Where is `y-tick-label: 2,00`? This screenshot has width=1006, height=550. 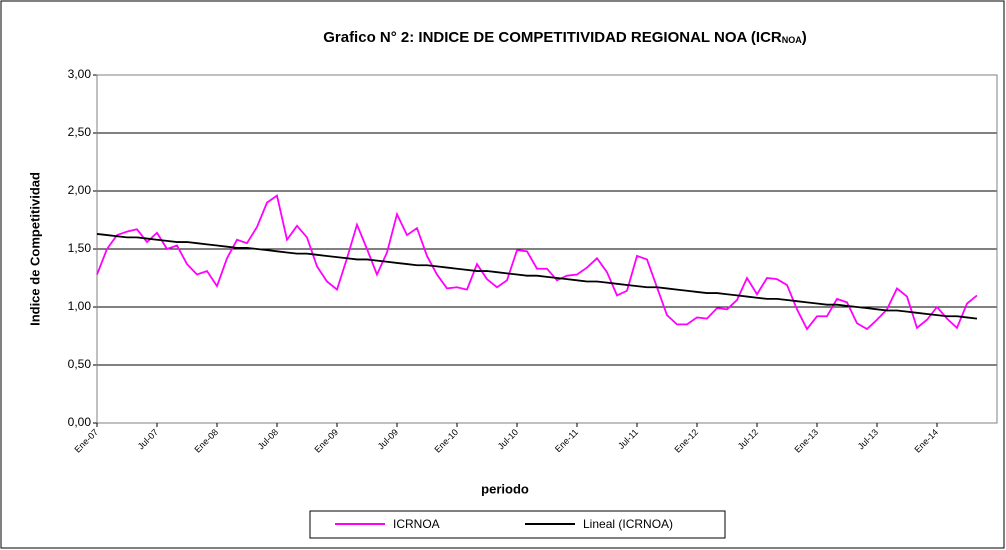 y-tick-label: 2,00 is located at coordinates (80, 190).